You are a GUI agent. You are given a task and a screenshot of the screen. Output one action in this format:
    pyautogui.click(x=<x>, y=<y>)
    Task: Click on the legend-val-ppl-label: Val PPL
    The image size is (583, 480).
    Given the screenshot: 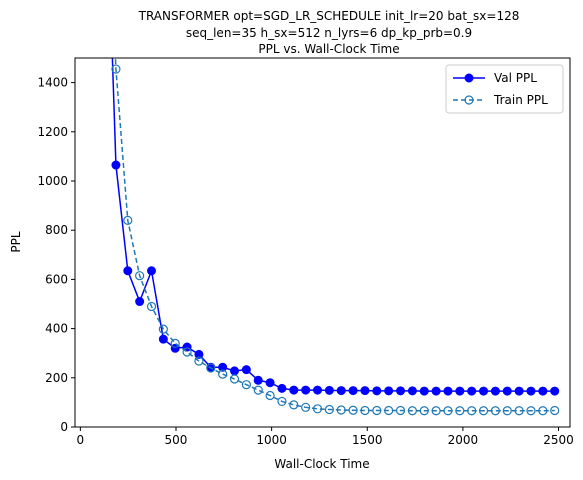 What is the action you would take?
    pyautogui.click(x=515, y=78)
    